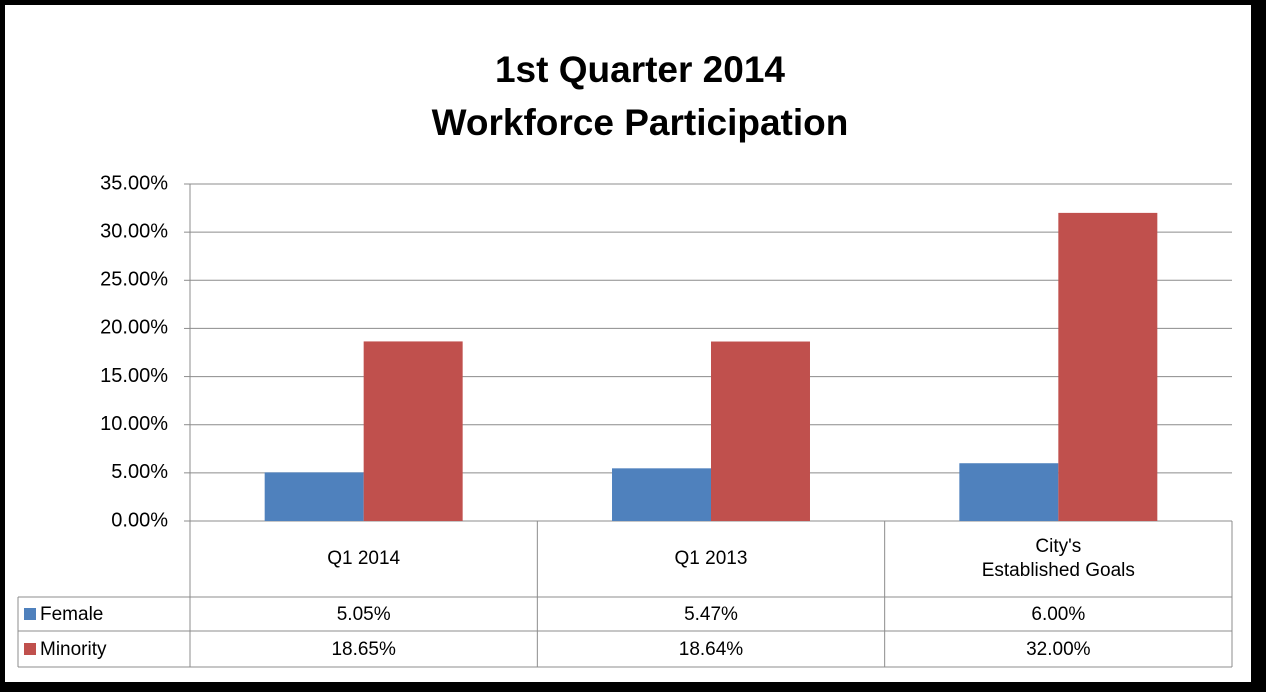  Describe the element at coordinates (364, 558) in the screenshot. I see `x-tick-label: Q1 2014` at that location.